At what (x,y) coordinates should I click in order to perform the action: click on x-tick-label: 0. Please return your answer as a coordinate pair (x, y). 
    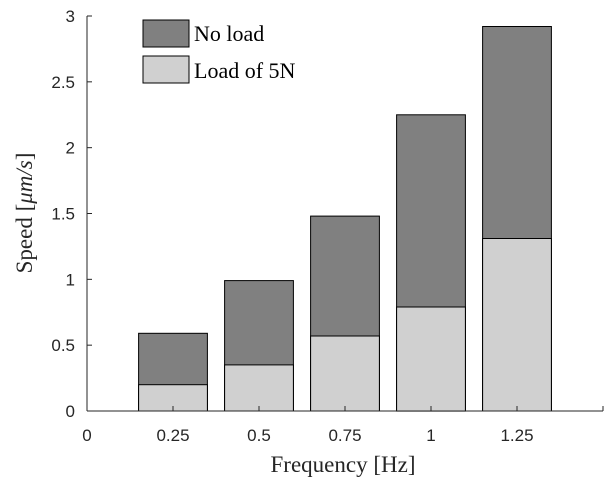
    Looking at the image, I should click on (86, 435).